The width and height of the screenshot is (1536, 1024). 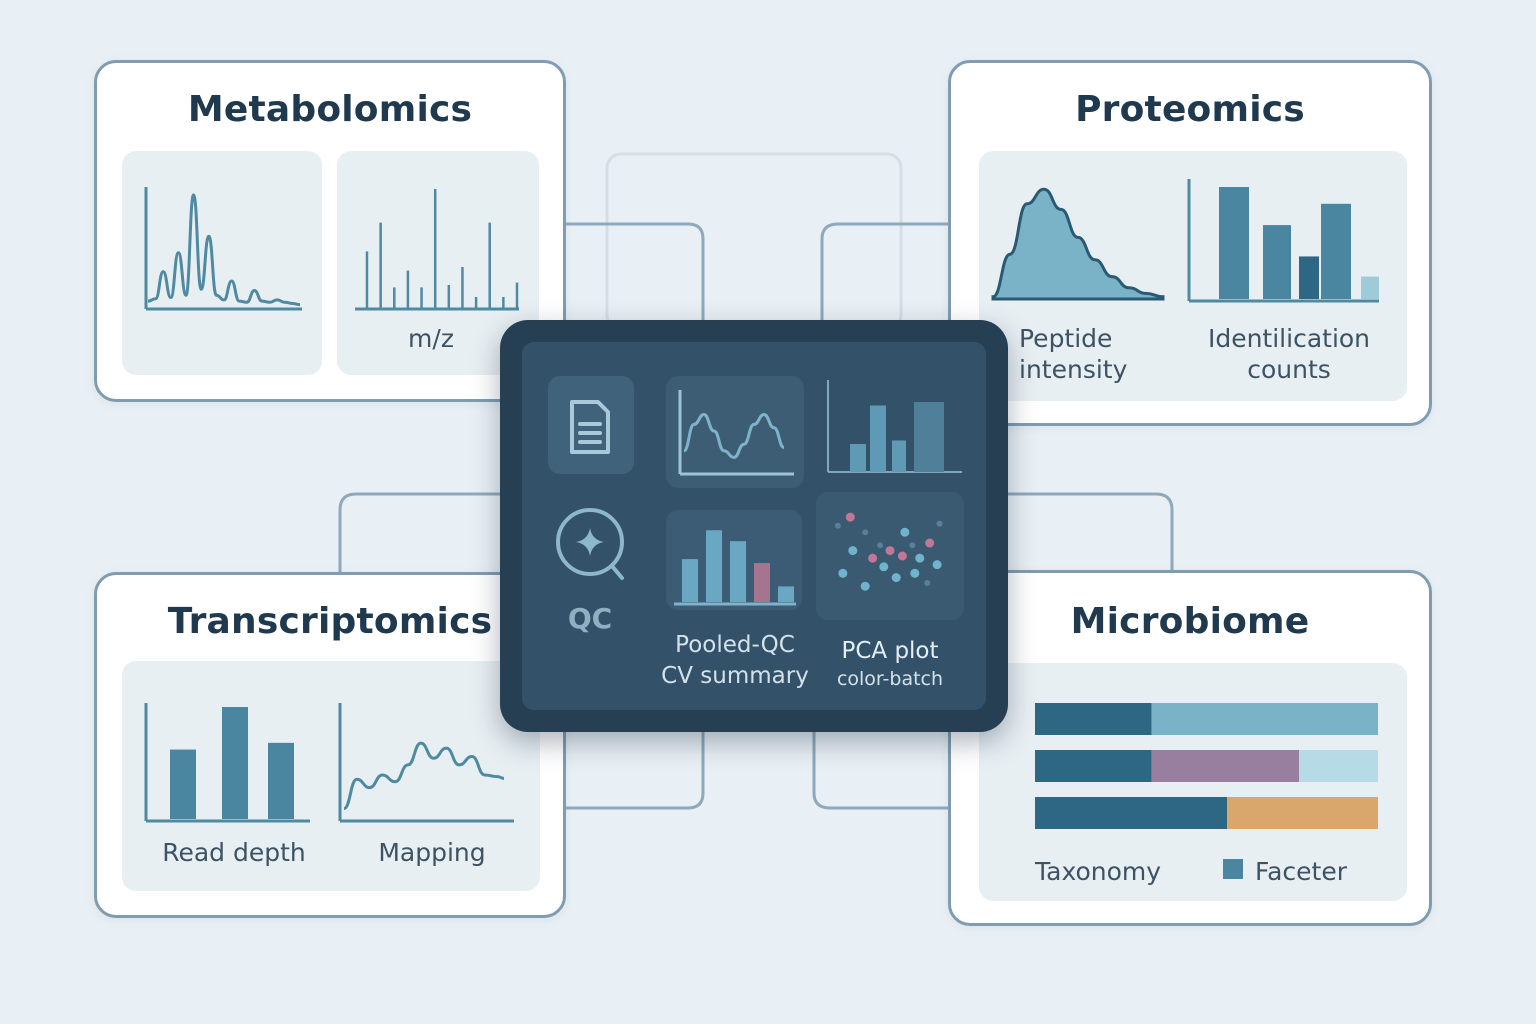 What do you see at coordinates (897, 432) in the screenshot?
I see `mini-bar-chart` at bounding box center [897, 432].